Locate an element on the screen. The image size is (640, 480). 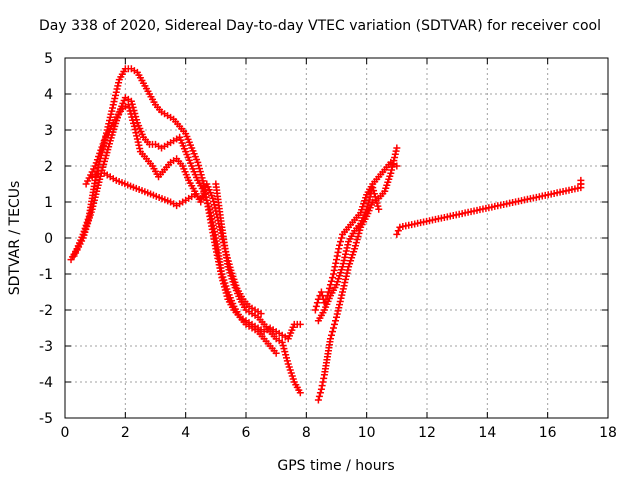
series-track-f is located at coordinates (357, 274).